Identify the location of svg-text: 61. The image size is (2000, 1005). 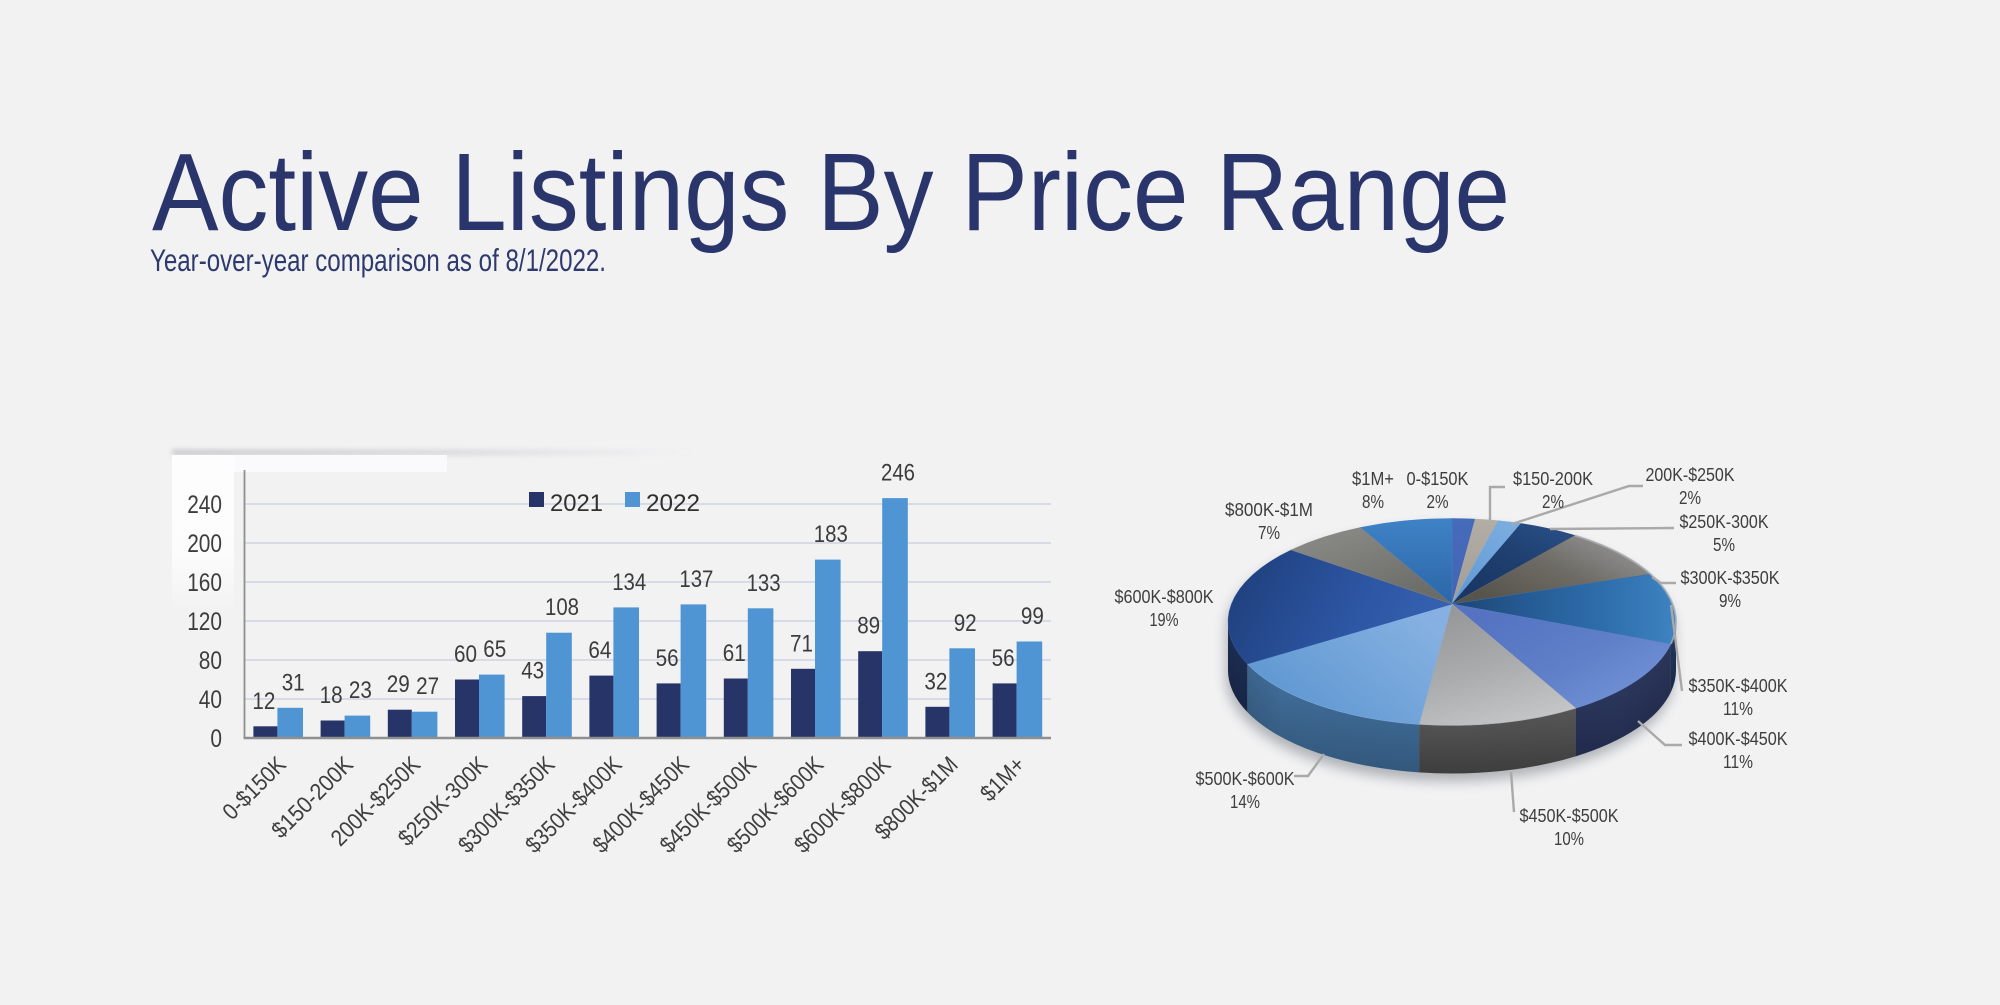
(734, 653).